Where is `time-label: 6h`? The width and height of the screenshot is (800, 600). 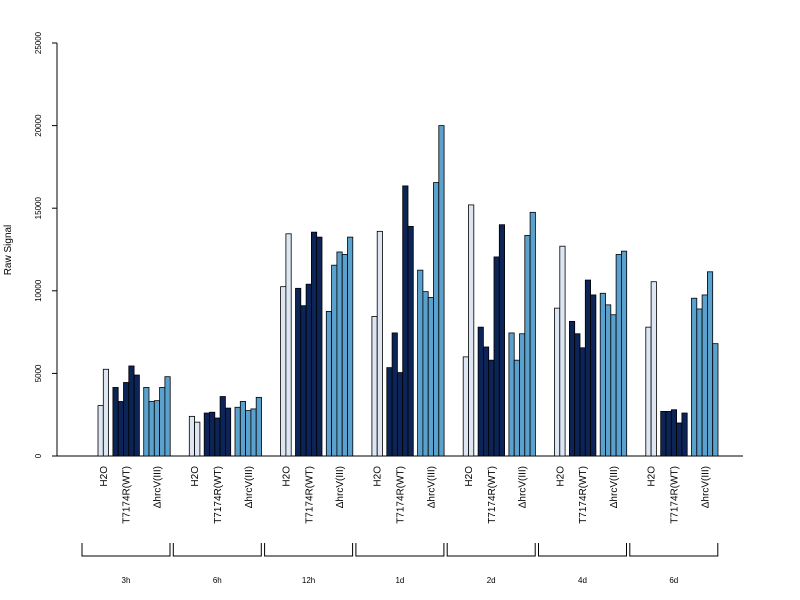
time-label: 6h is located at coordinates (217, 580).